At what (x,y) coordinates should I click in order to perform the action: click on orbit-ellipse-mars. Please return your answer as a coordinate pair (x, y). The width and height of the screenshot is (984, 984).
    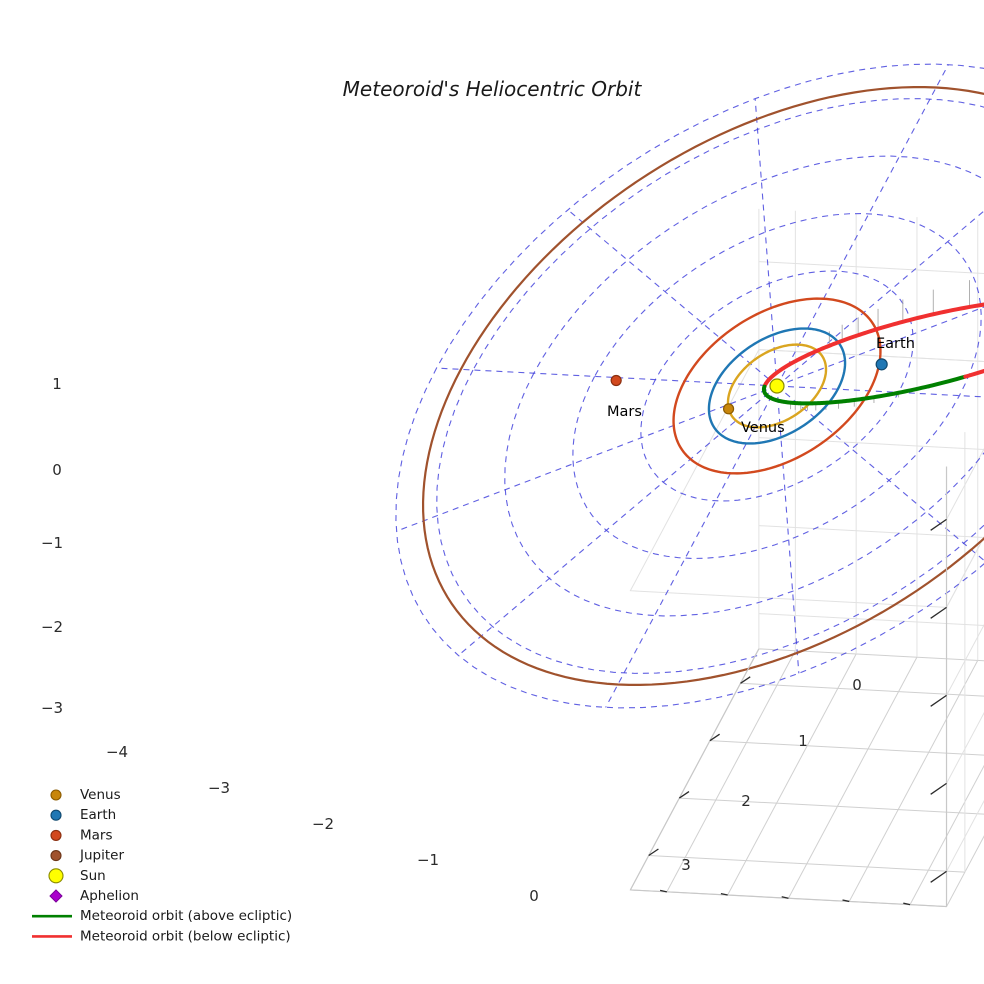
    Looking at the image, I should click on (777, 386).